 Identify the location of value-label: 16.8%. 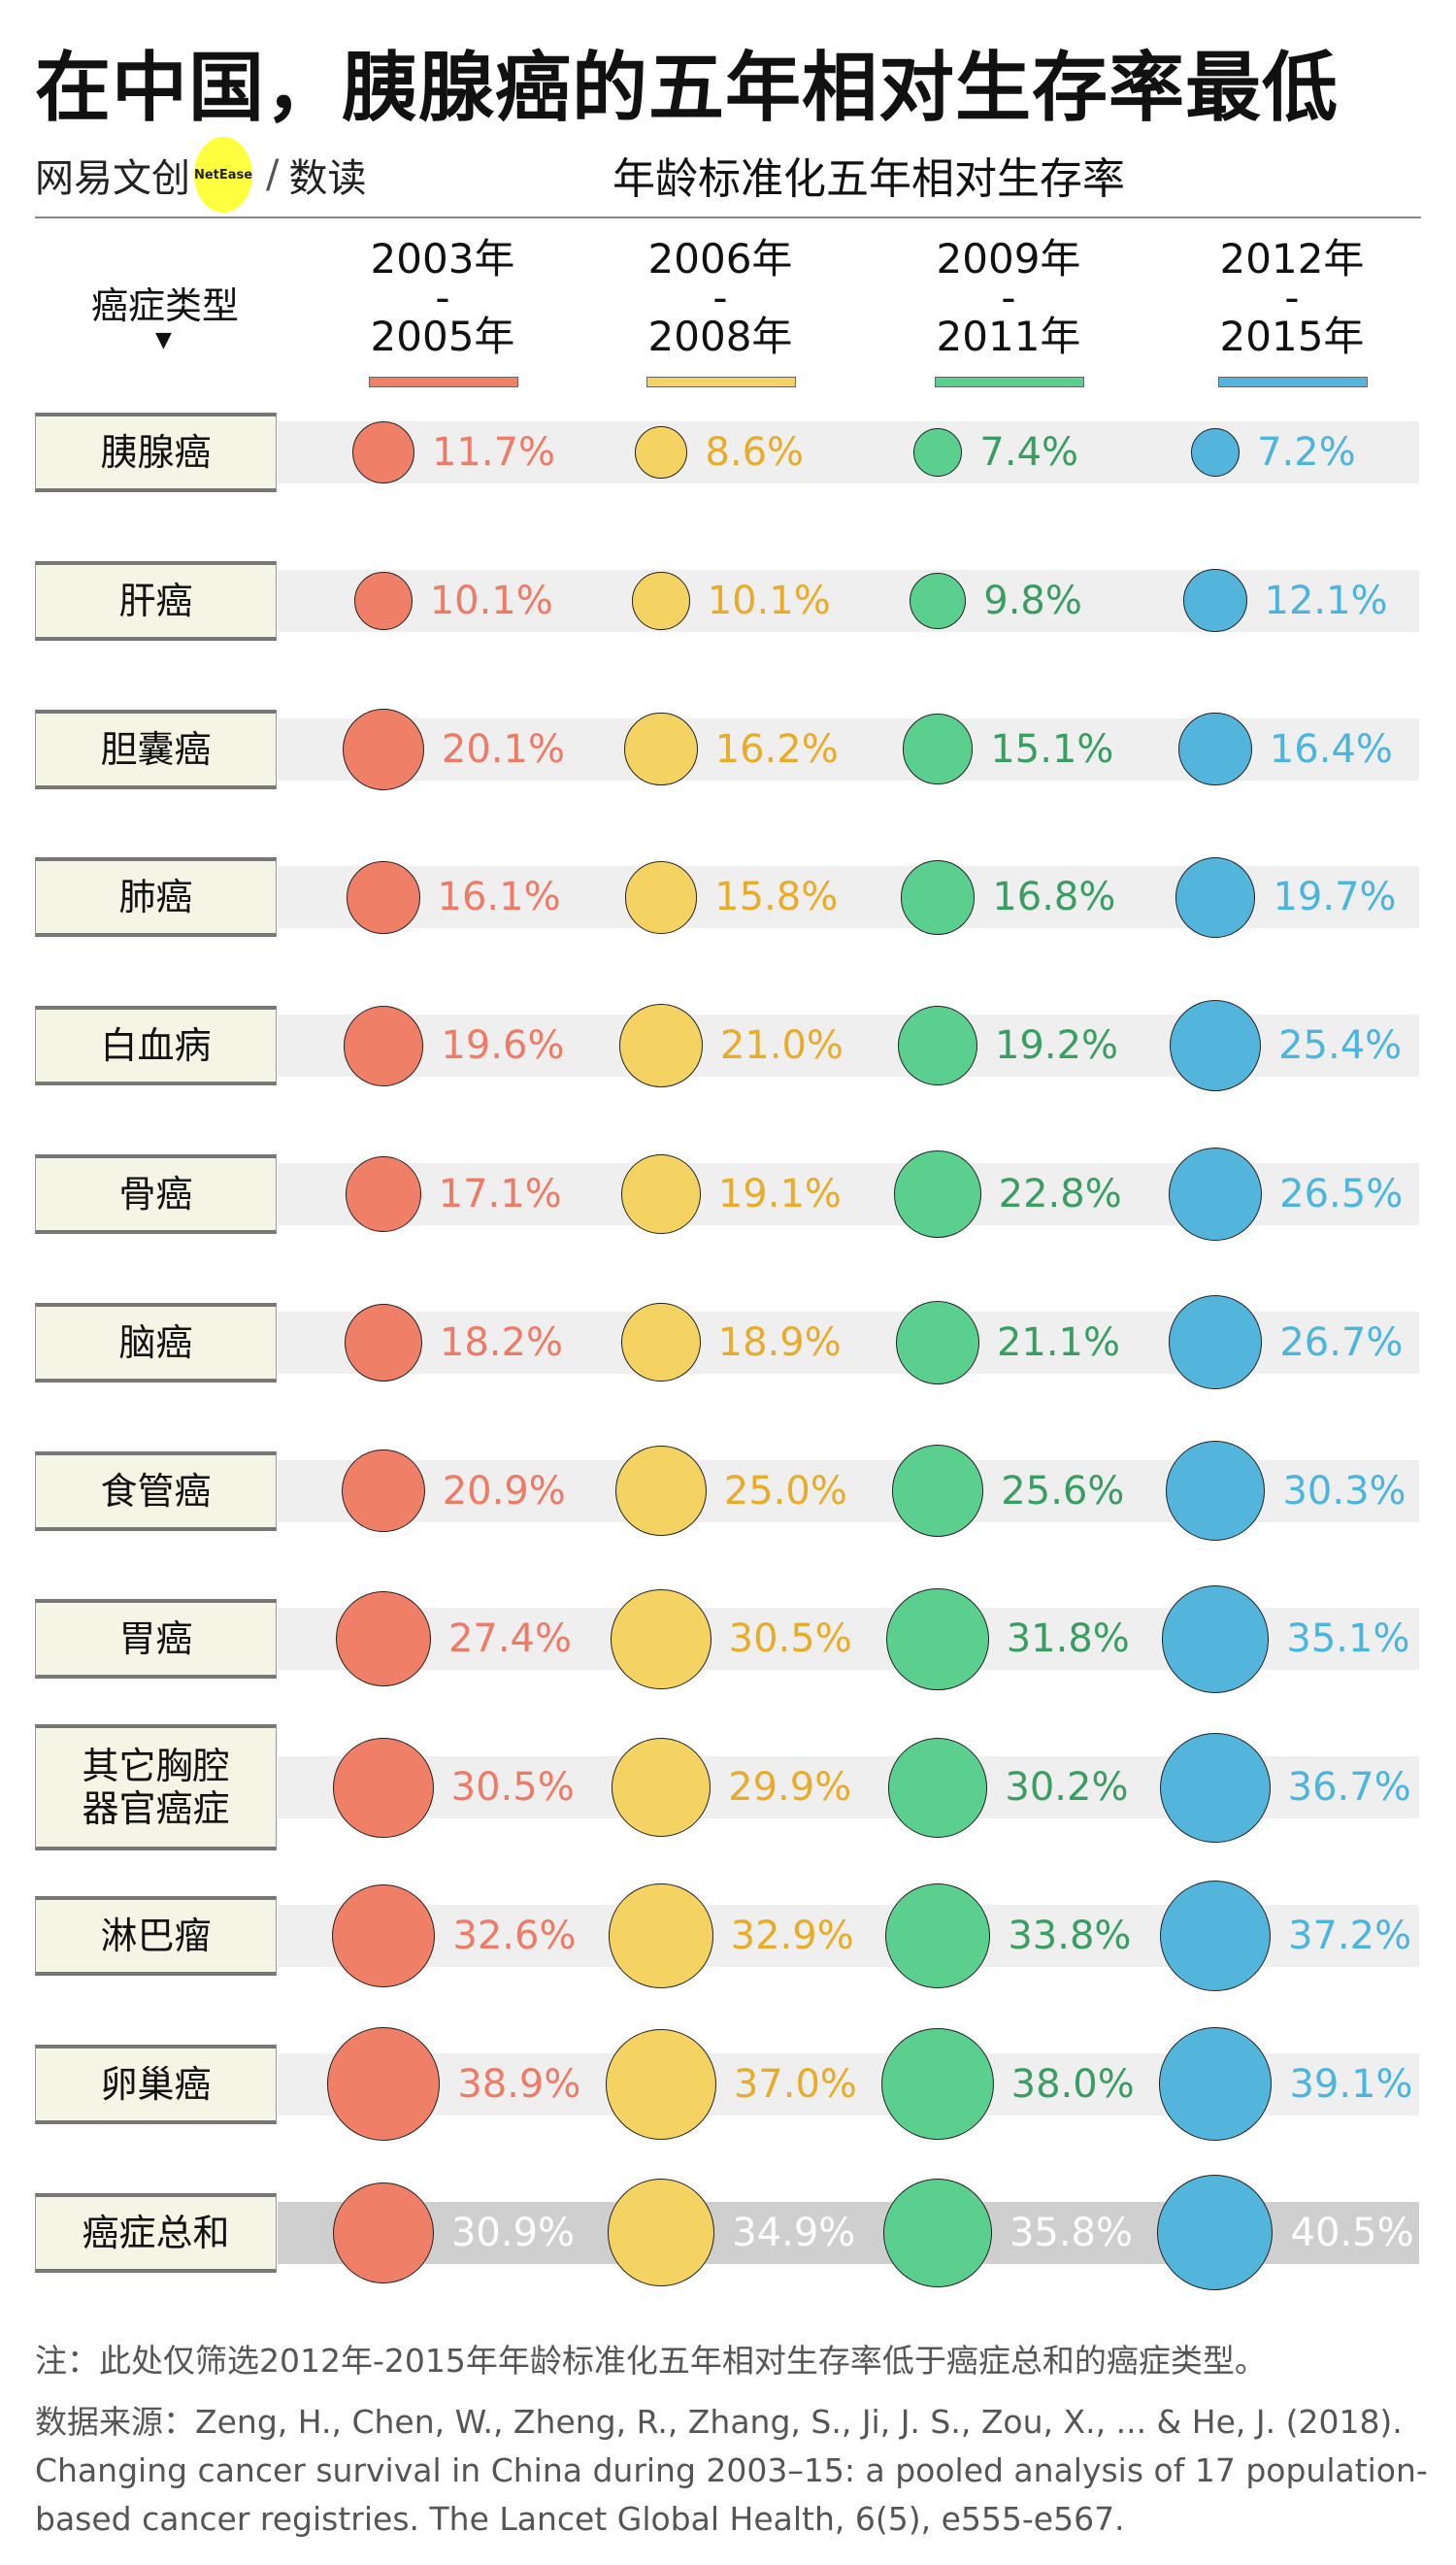
(1054, 897).